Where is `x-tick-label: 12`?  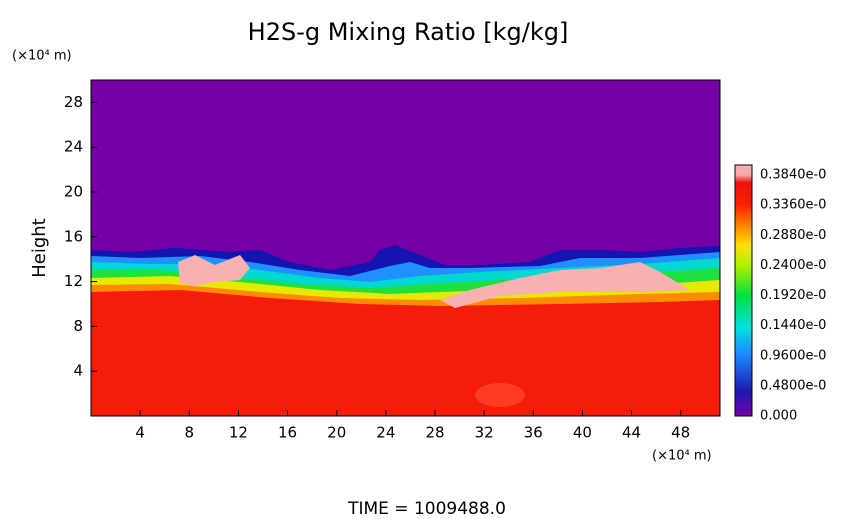 x-tick-label: 12 is located at coordinates (238, 433).